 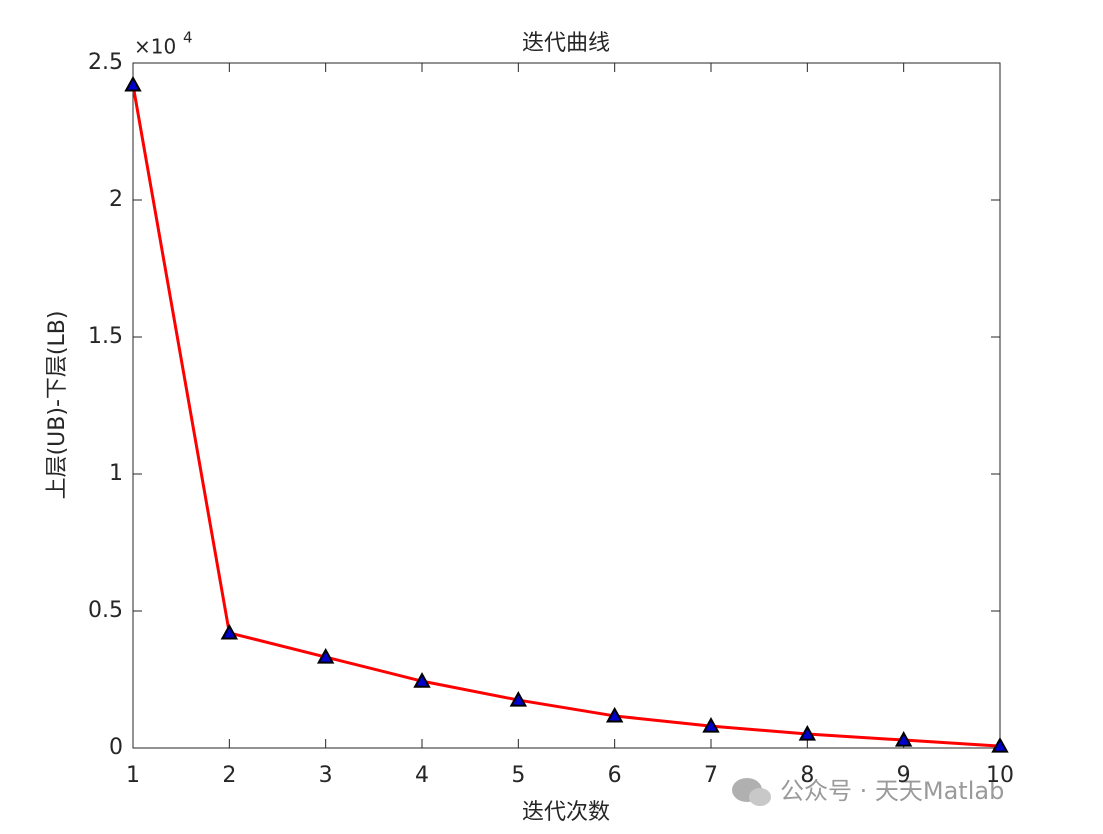 I want to click on x-tick-label: 8, so click(x=807, y=775).